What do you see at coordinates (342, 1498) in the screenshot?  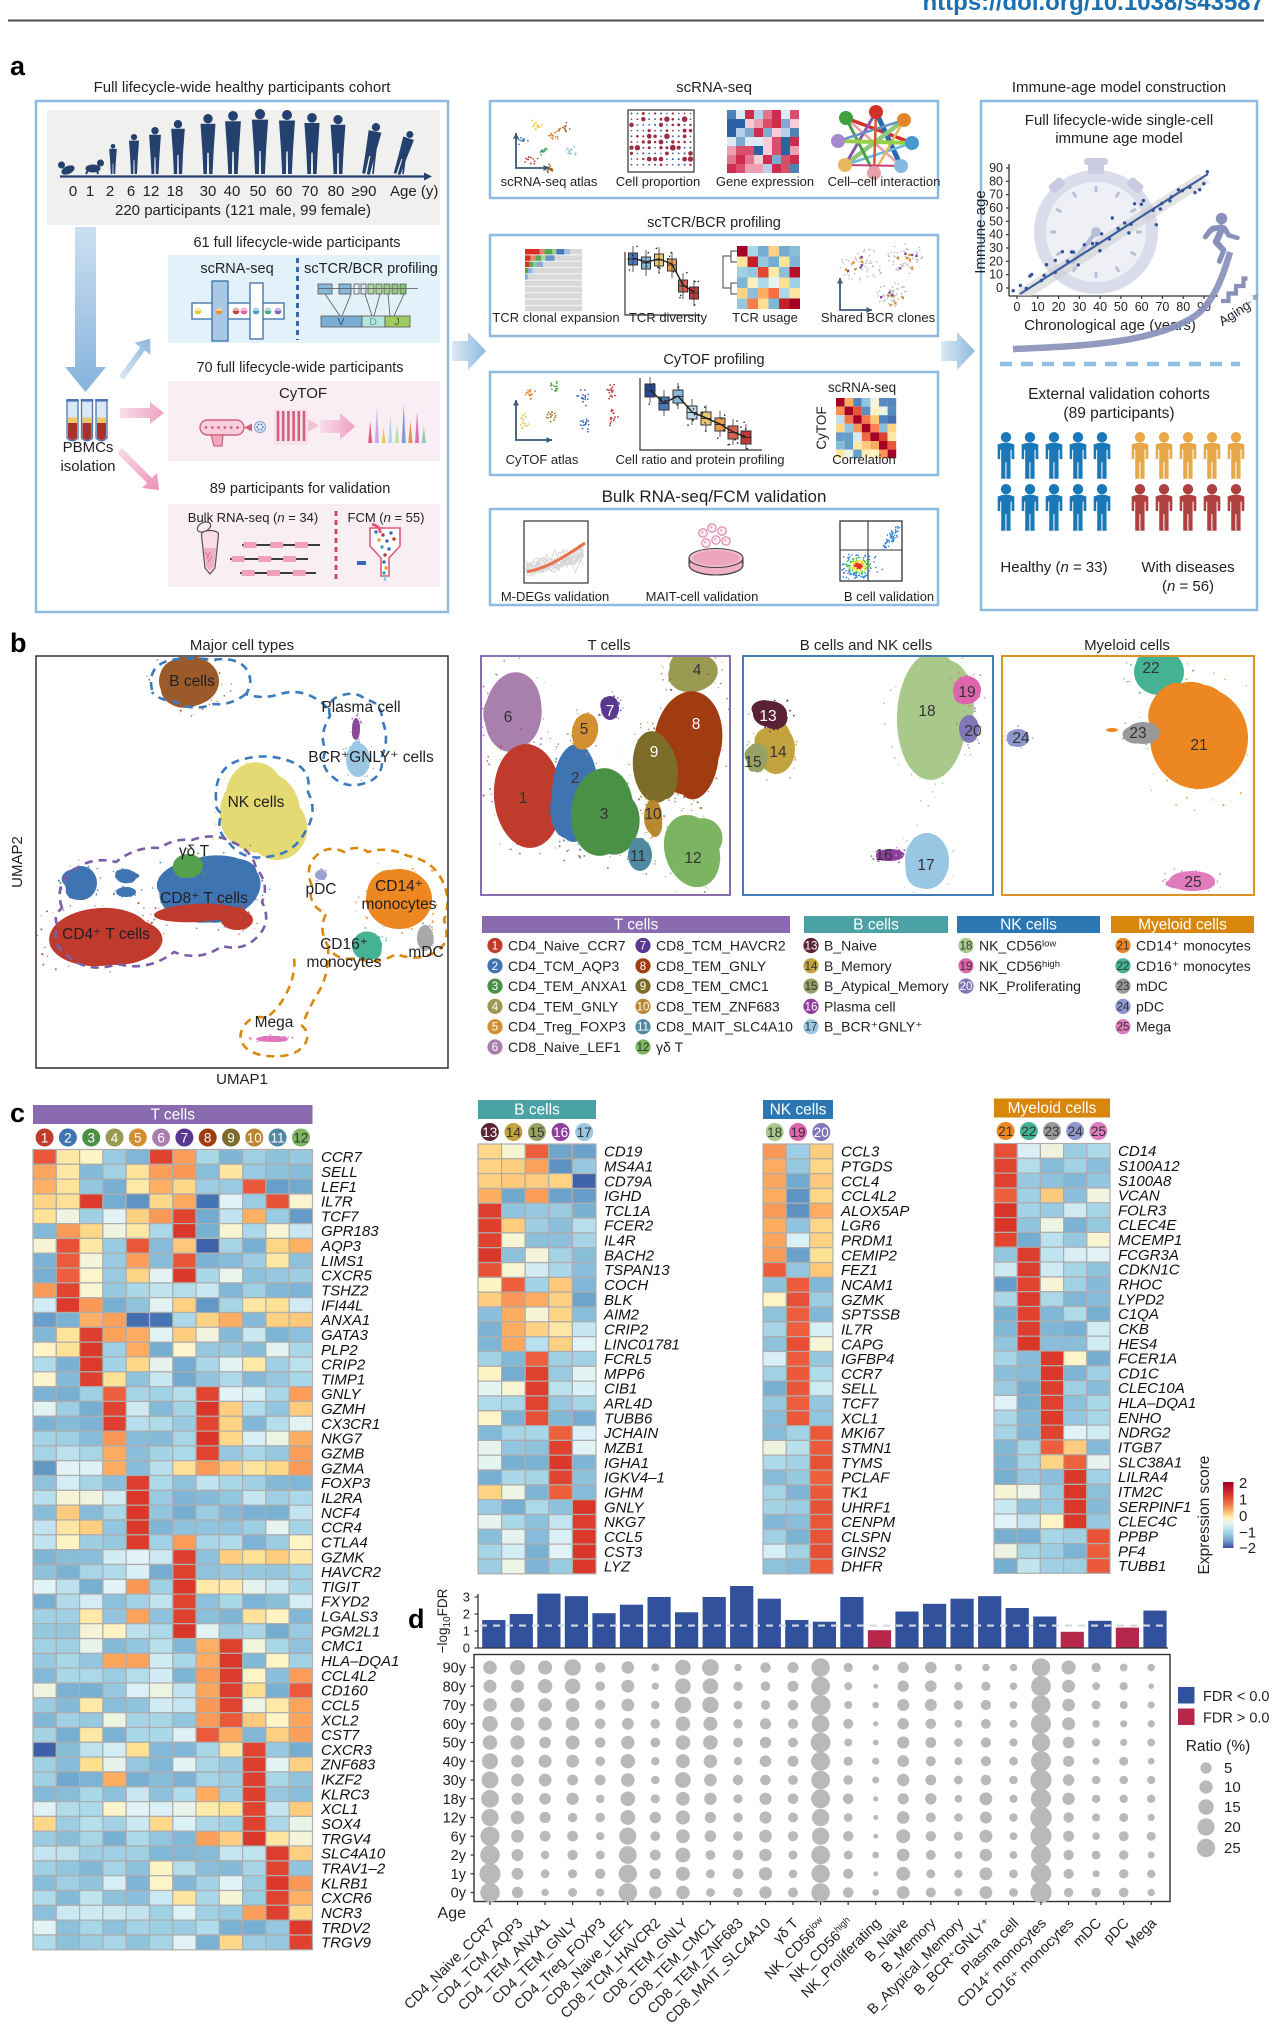 I see `svg-text: IL2RA` at bounding box center [342, 1498].